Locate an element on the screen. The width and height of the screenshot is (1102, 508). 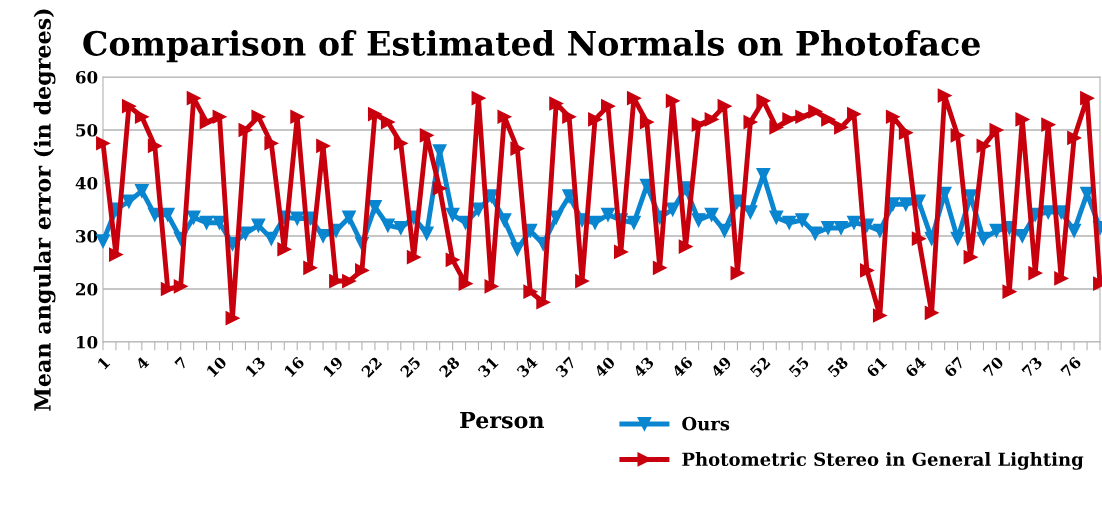
x-tick-label: 28 is located at coordinates (449, 366).